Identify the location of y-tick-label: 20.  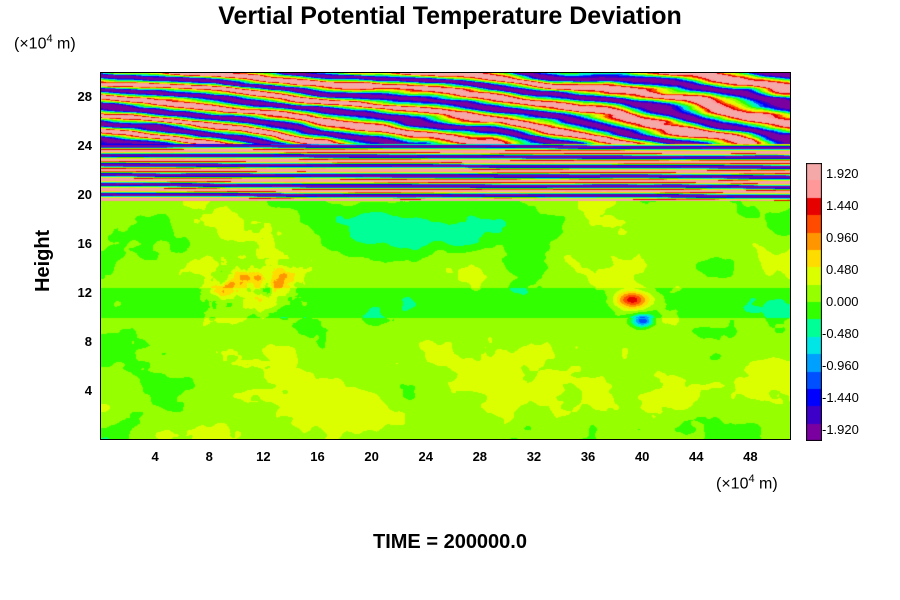
(84, 195).